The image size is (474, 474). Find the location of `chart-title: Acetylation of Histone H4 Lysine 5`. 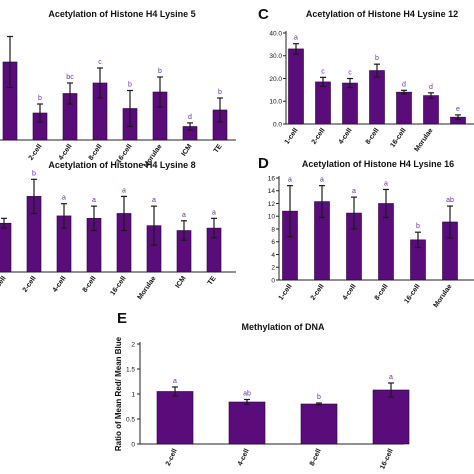

chart-title: Acetylation of Histone H4 Lysine 5 is located at coordinates (121, 14).